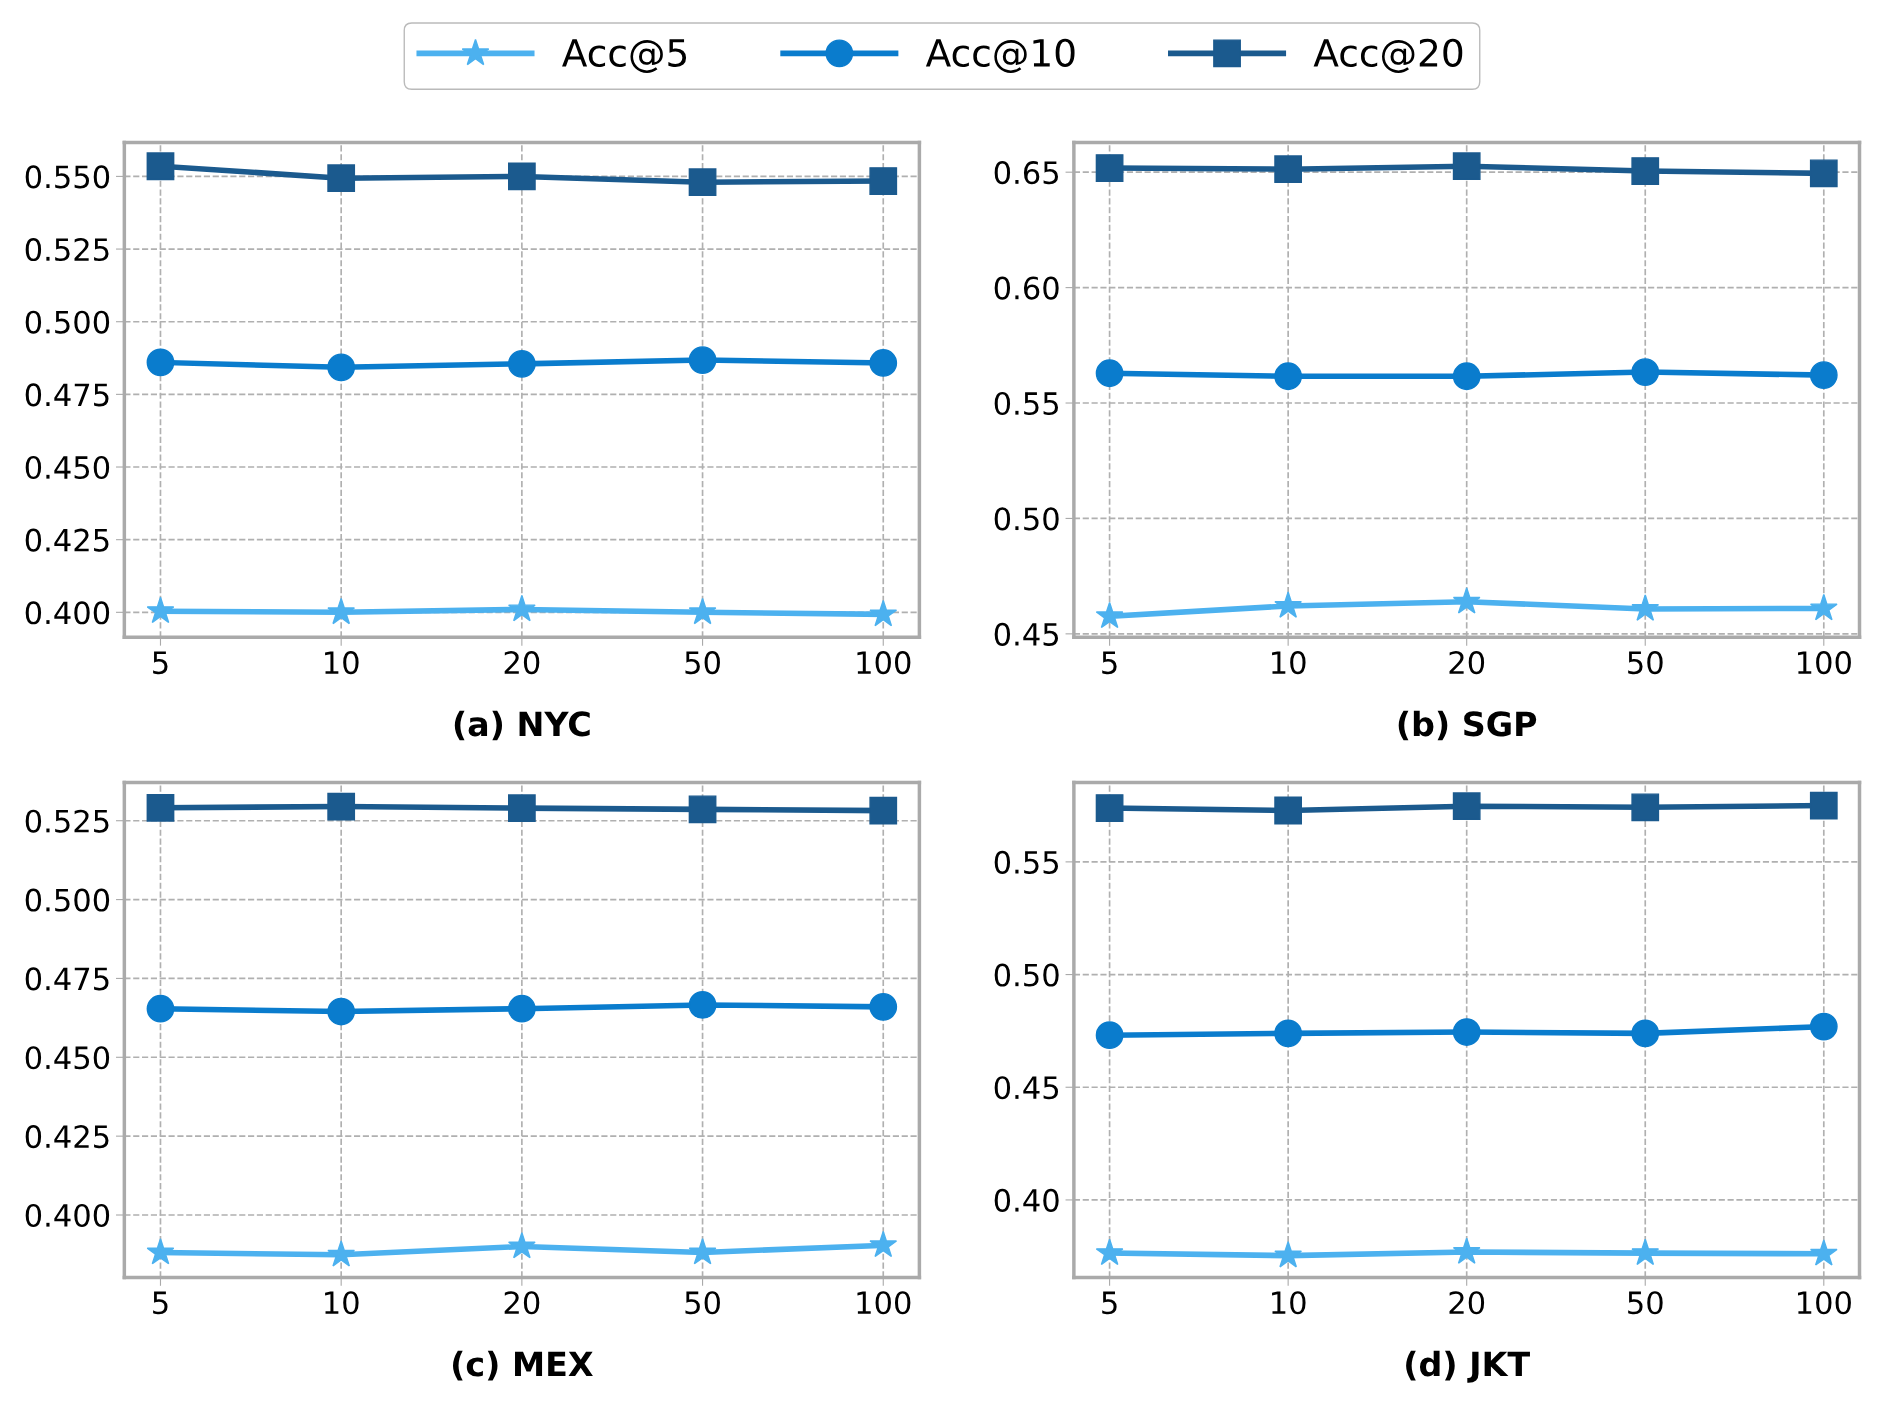  Describe the element at coordinates (1026, 634) in the screenshot. I see `y-tick-label: 0.45` at that location.